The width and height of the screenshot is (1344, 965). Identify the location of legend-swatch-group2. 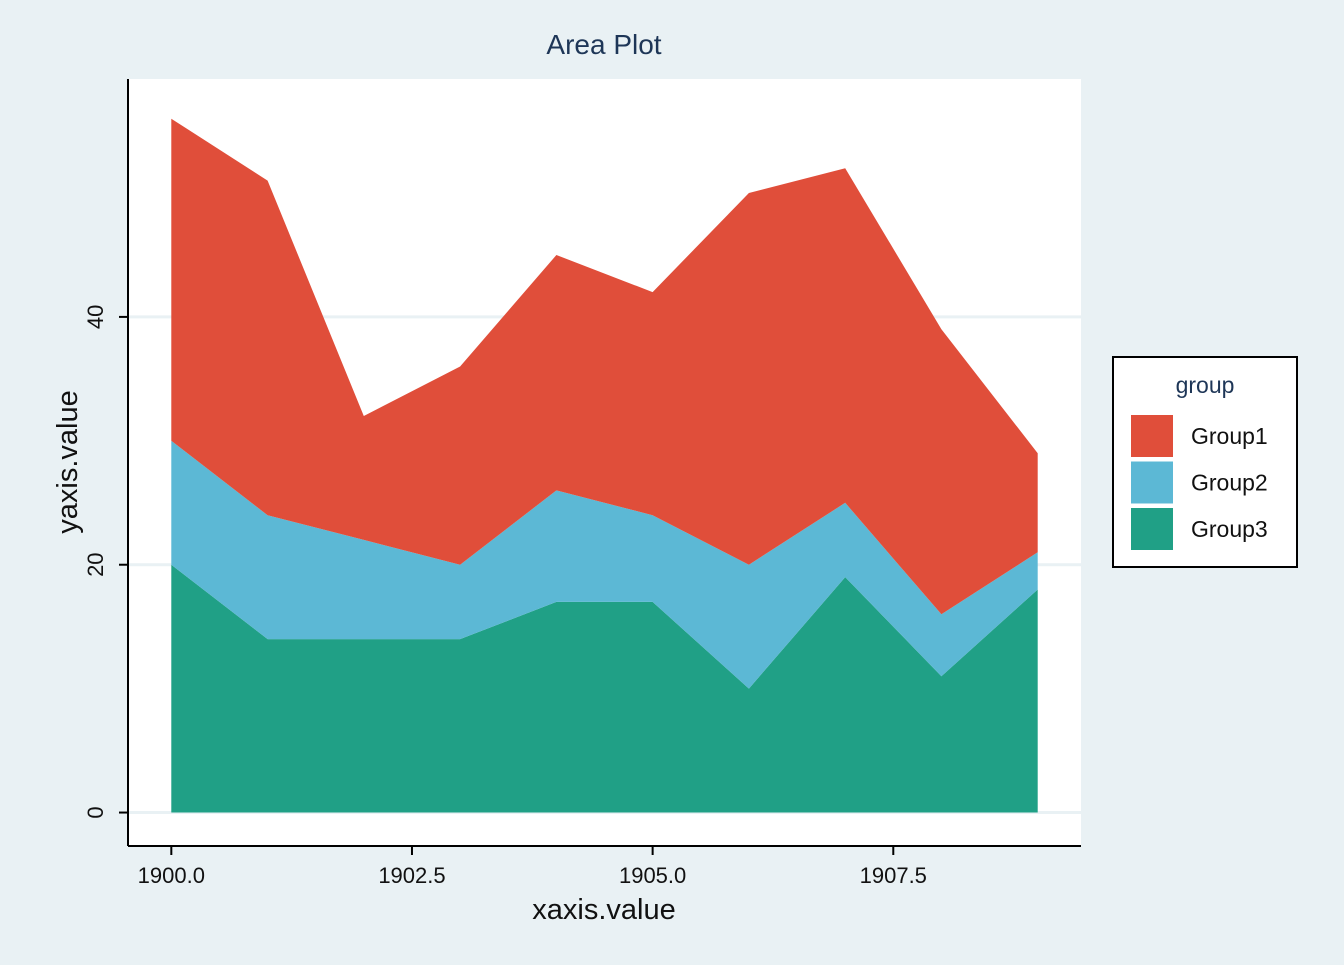
(1152, 482).